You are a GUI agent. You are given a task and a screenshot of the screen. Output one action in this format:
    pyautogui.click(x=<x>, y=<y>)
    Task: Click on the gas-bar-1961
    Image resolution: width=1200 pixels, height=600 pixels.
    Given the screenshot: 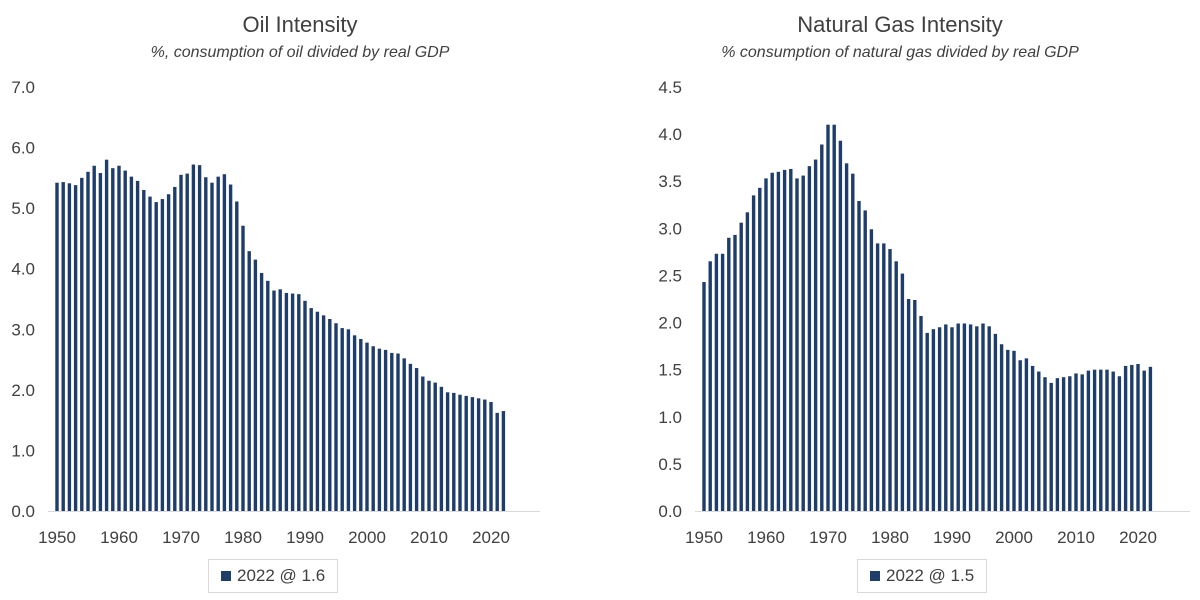 What is the action you would take?
    pyautogui.click(x=772, y=342)
    